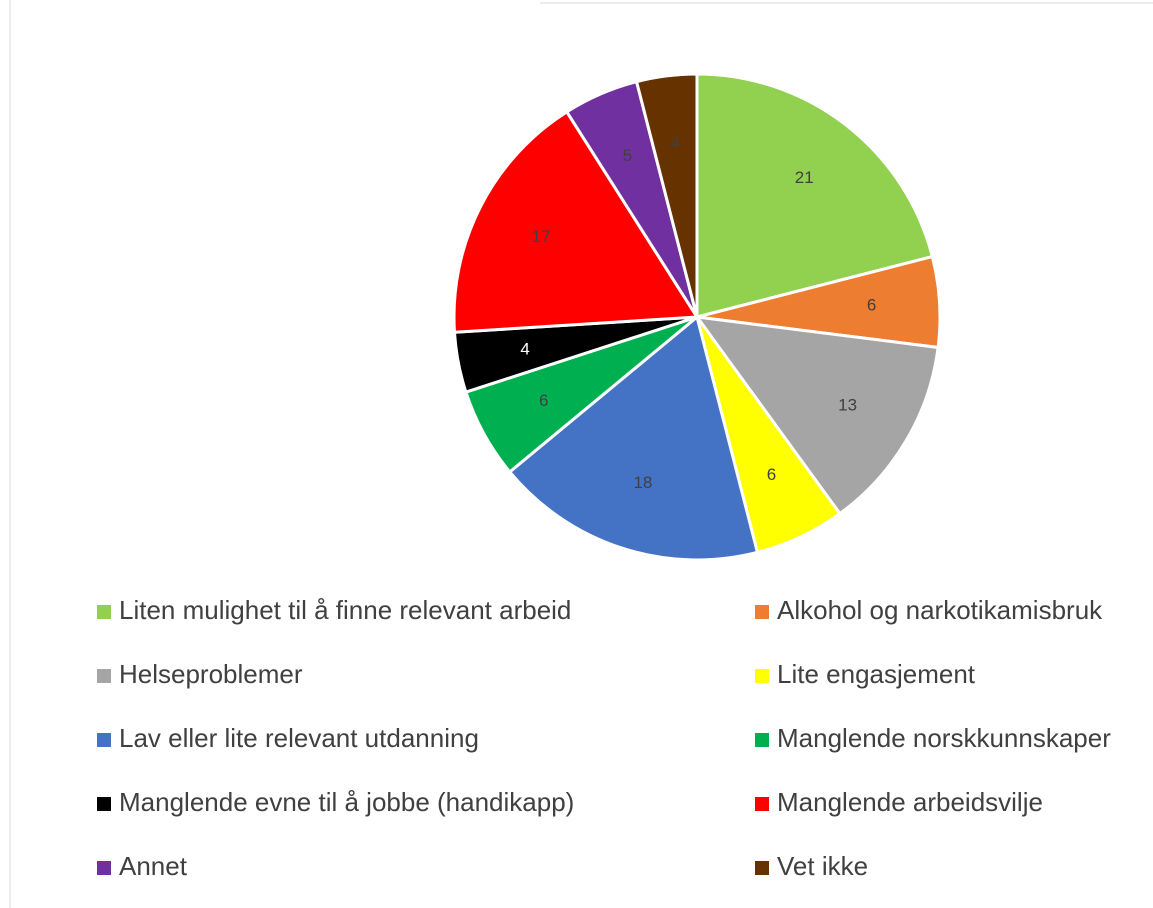  What do you see at coordinates (642, 482) in the screenshot?
I see `data-label: 18` at bounding box center [642, 482].